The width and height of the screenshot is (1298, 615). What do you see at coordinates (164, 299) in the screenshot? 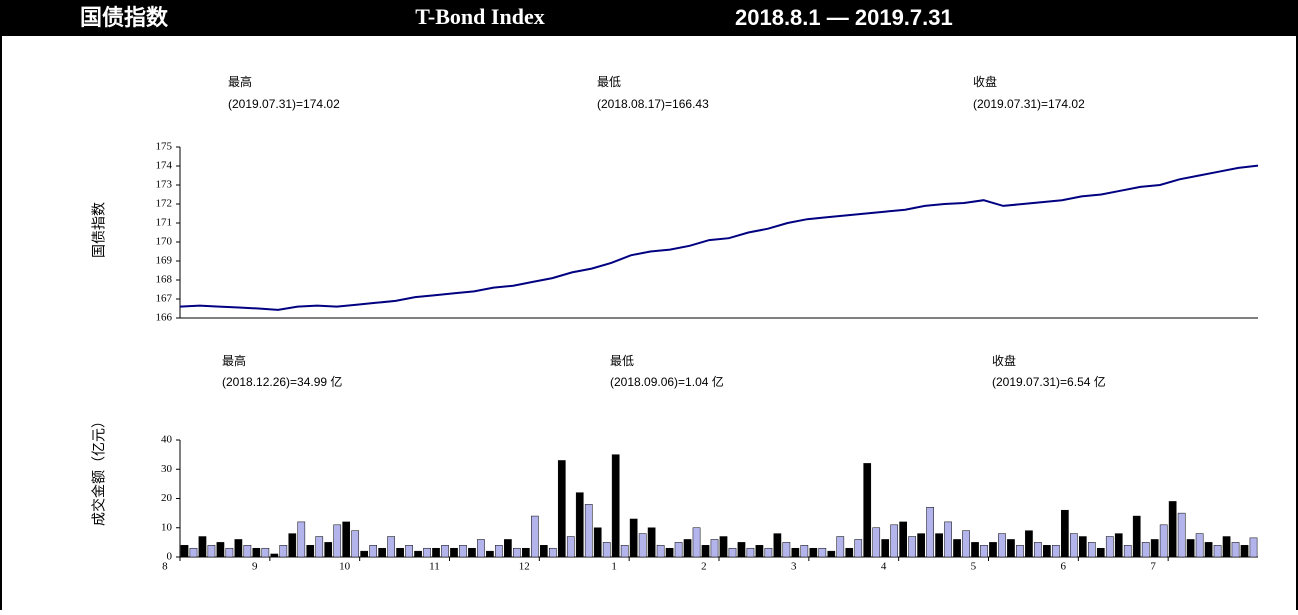
I see `y-tick-label: 167` at bounding box center [164, 299].